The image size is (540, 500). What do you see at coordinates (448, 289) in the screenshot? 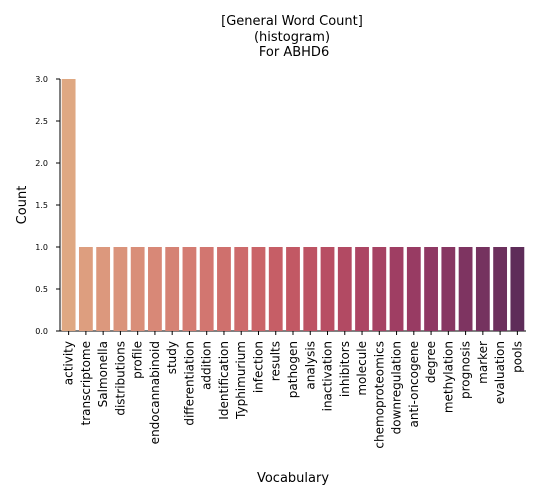
I see `bar-methylation` at bounding box center [448, 289].